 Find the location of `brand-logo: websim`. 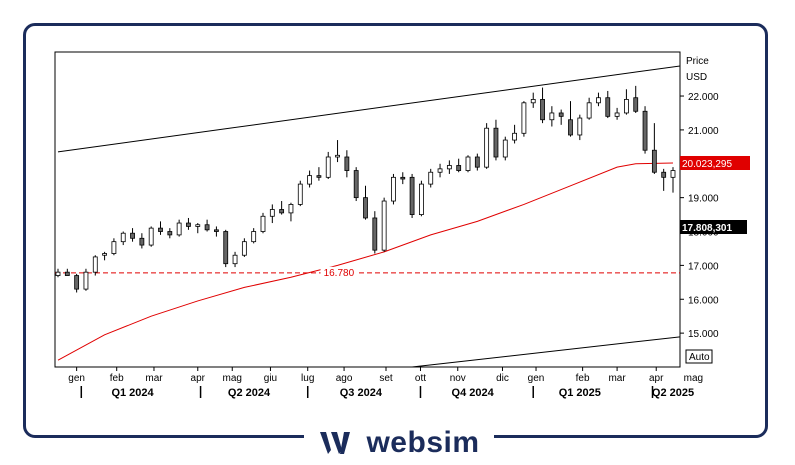

brand-logo: websim is located at coordinates (399, 443).